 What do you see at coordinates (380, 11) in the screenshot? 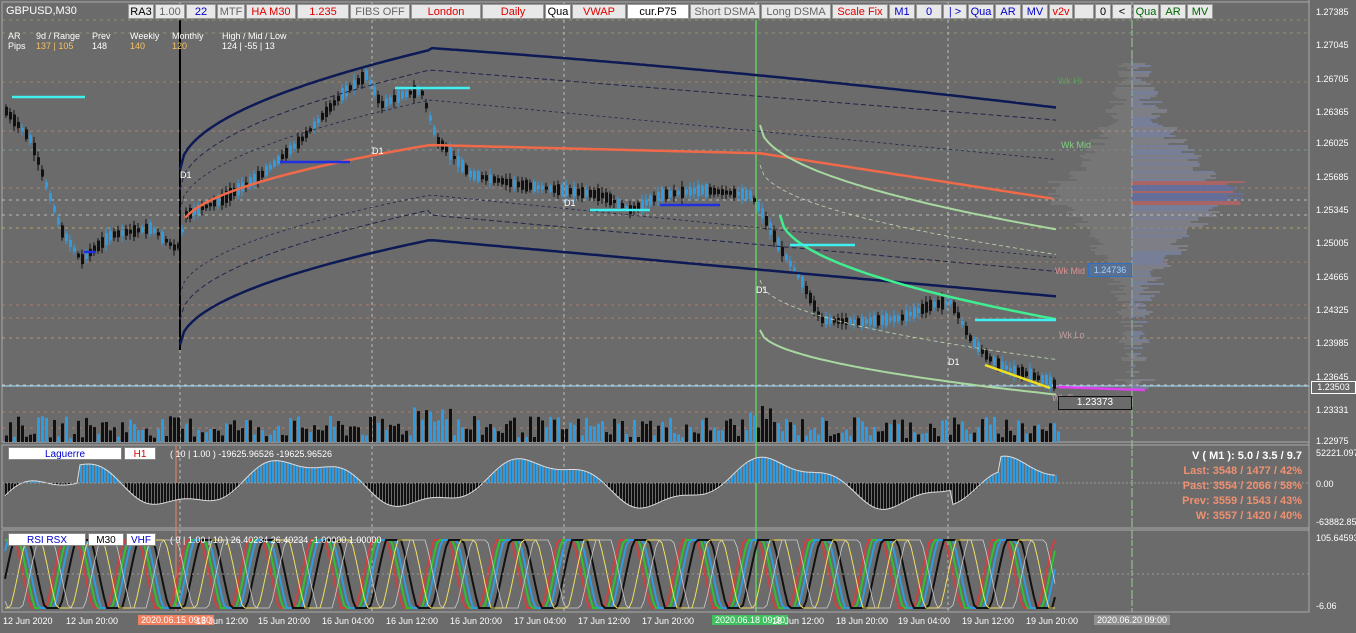
I see `toolbar-button-6: FIBS OFF` at bounding box center [380, 11].